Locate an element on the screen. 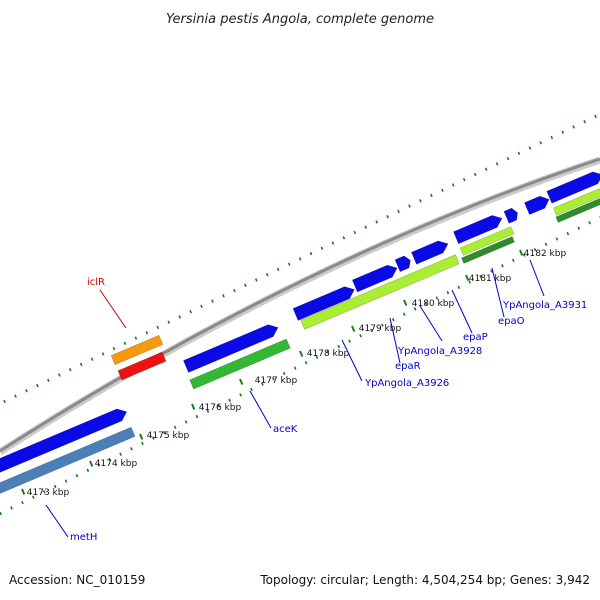 The image size is (600, 600). gene-label: YpAngola_A3931 is located at coordinates (544, 305).